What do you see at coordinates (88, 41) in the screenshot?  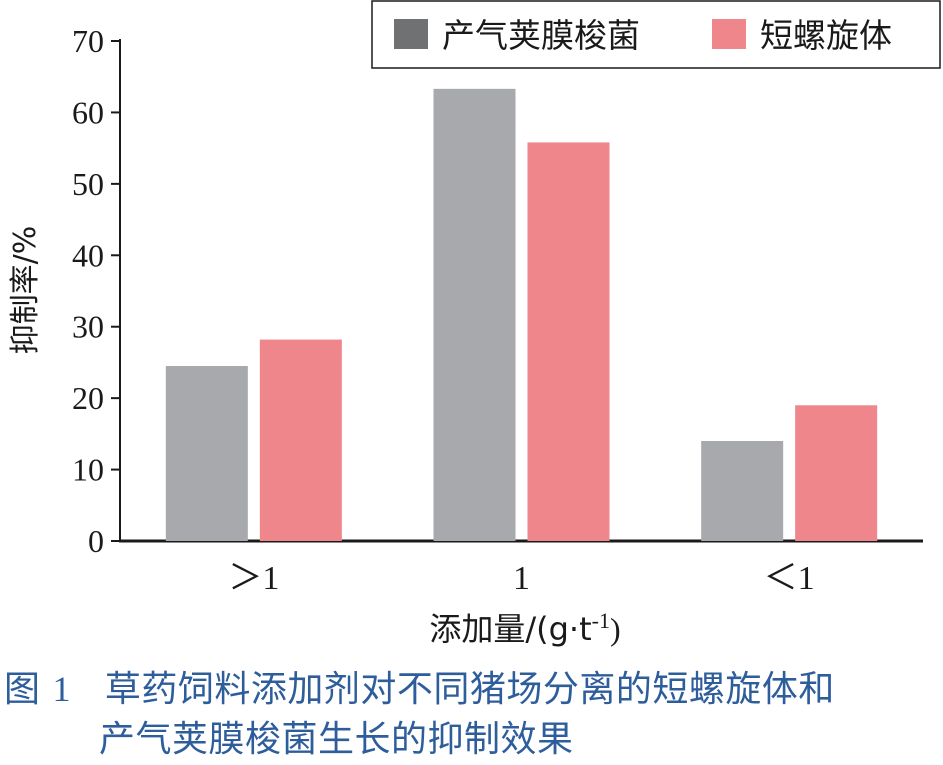 I see `y-tick-label: 70` at bounding box center [88, 41].